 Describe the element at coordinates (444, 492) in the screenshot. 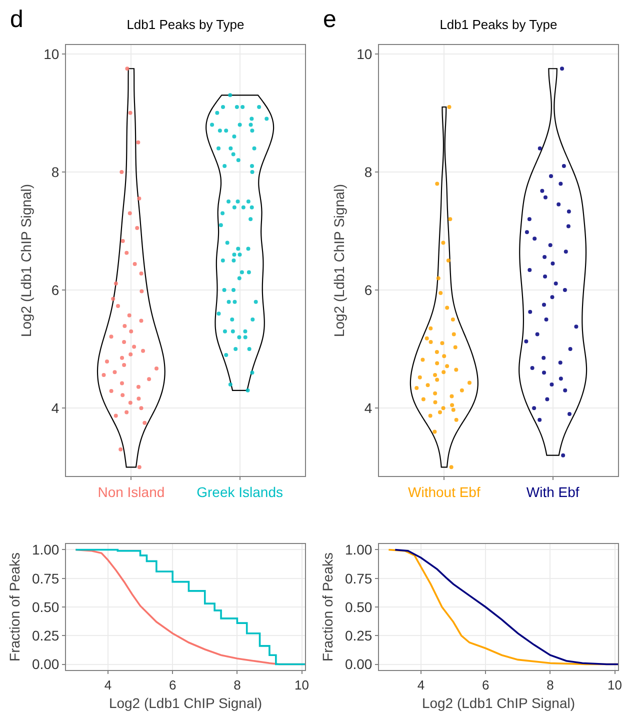

I see `x-tick-label: Without Ebf` at that location.